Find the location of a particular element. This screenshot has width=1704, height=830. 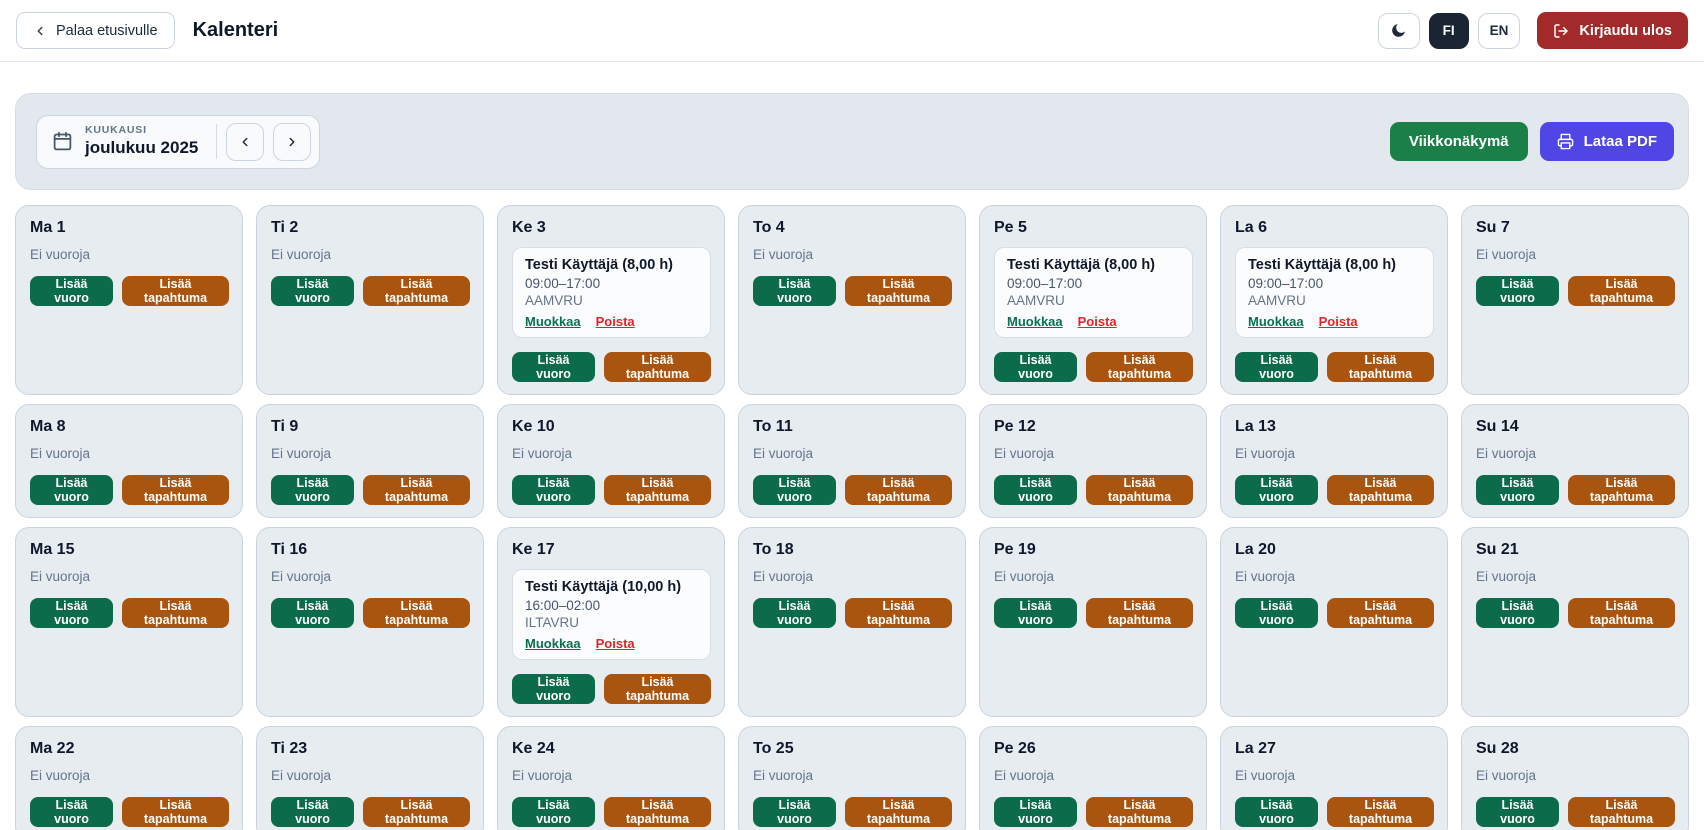

day-label: Ti 2 is located at coordinates (285, 227).